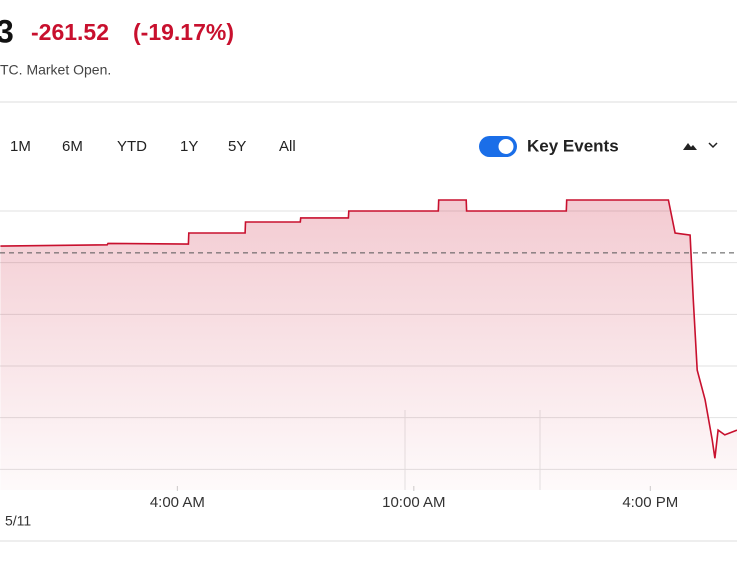 Image resolution: width=737 pixels, height=561 pixels. I want to click on key-events-label: Key Events, so click(573, 145).